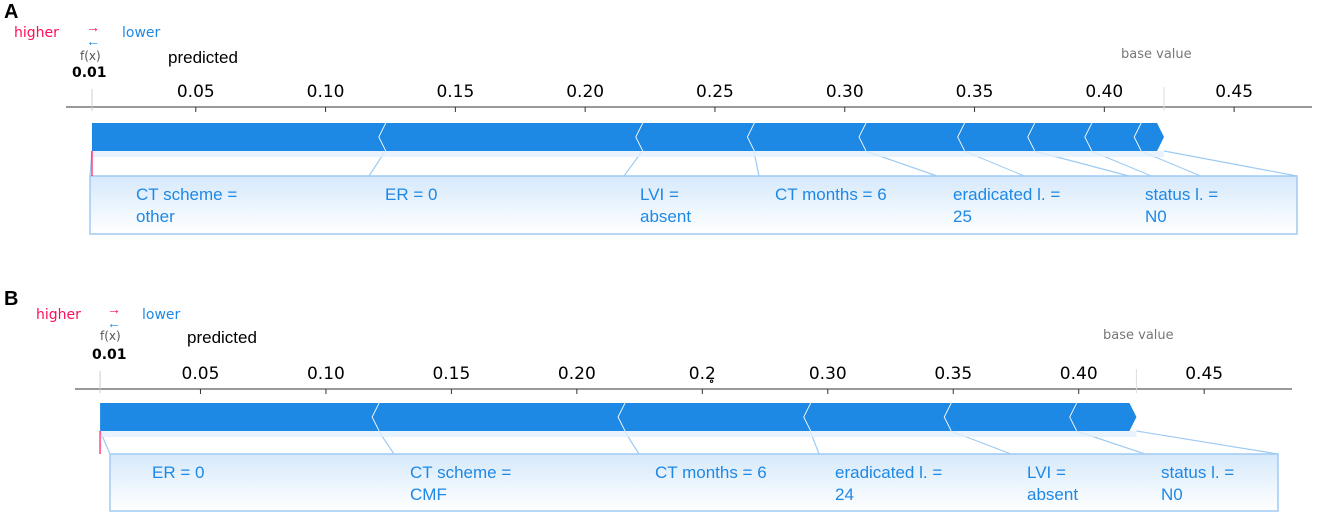 Image resolution: width=1325 pixels, height=532 pixels. I want to click on feature-label: other, so click(155, 216).